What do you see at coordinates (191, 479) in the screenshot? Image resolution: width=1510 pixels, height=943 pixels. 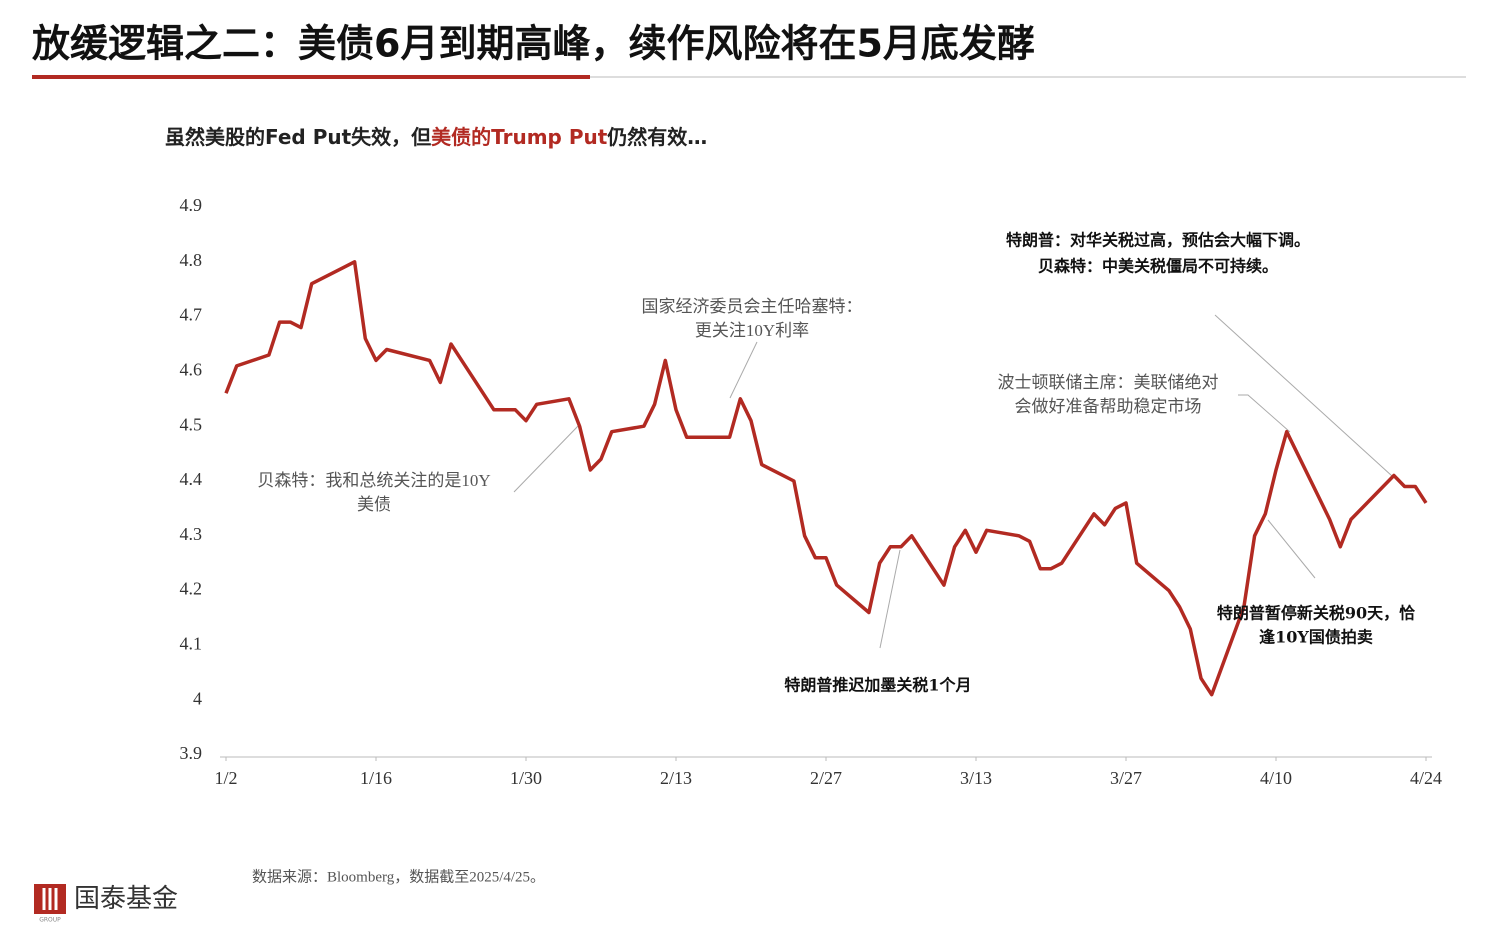 I see `y-tick-label: 4.4` at bounding box center [191, 479].